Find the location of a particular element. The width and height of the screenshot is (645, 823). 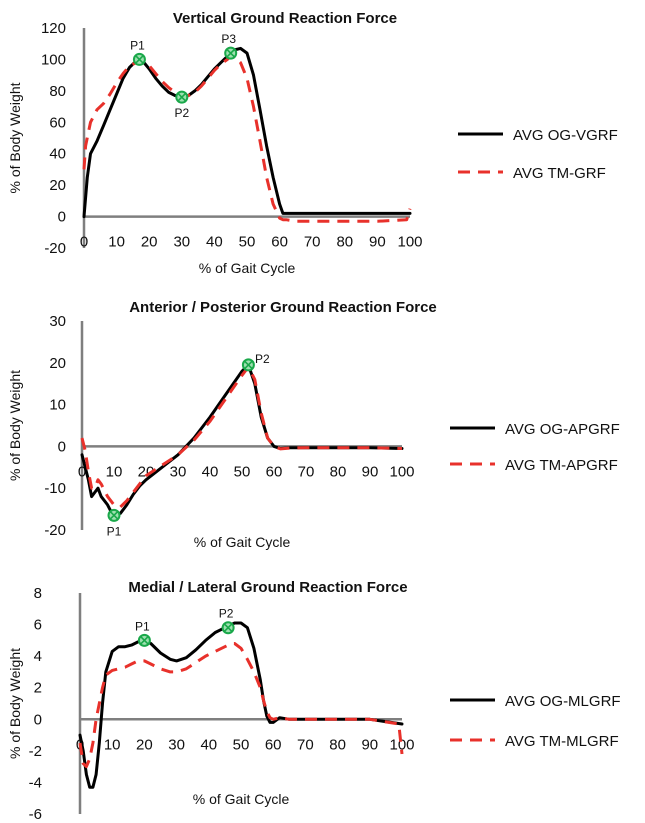

chart-3-y-tick-label: 2 is located at coordinates (38, 688).